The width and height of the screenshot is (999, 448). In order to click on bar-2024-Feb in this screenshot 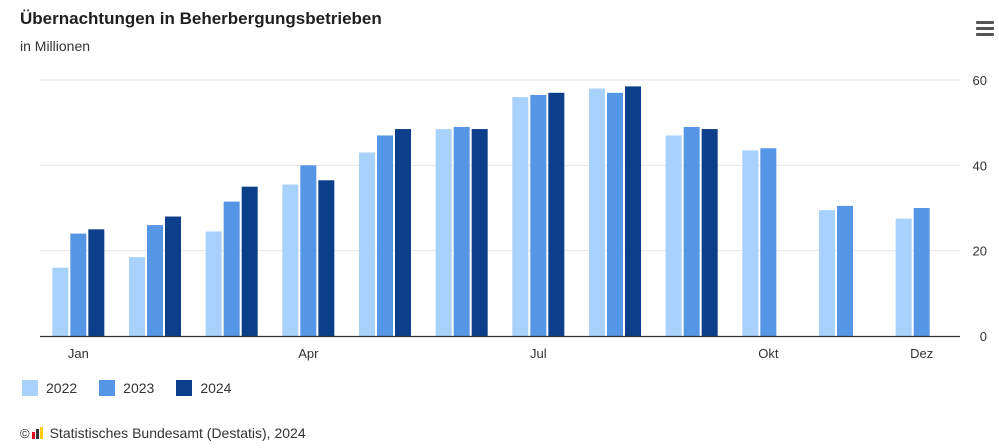, I will do `click(173, 276)`.